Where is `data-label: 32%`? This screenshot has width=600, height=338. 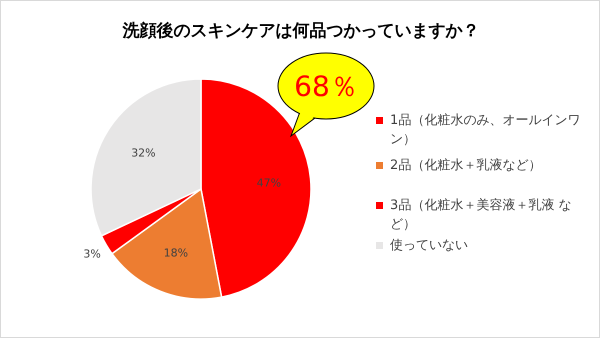
data-label: 32% is located at coordinates (143, 153).